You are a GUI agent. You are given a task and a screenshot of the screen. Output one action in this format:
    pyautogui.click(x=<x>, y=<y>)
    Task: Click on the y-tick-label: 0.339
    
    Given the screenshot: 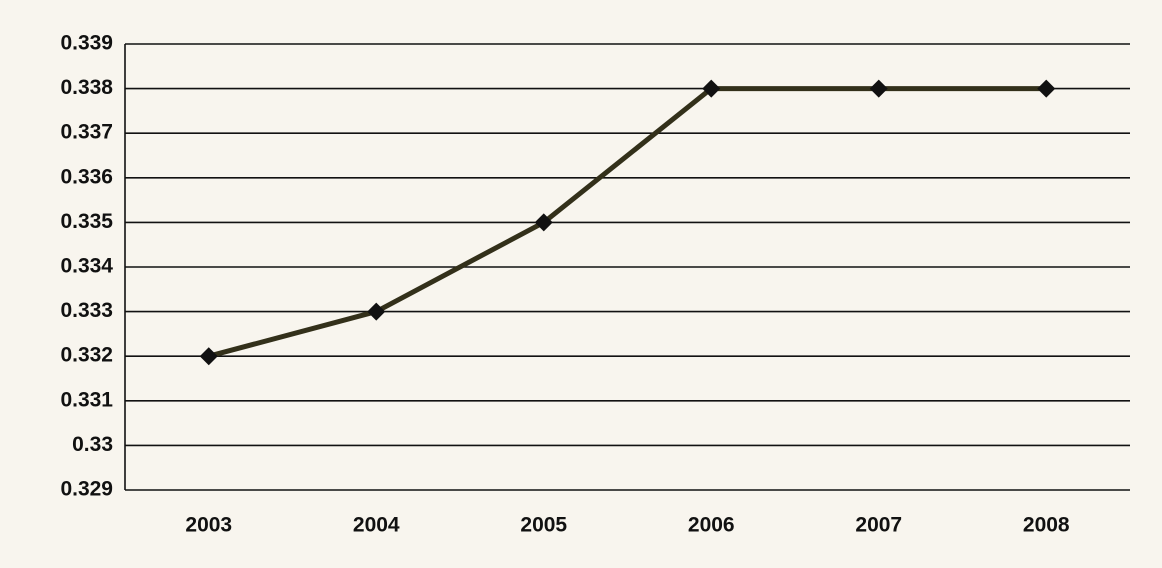 What is the action you would take?
    pyautogui.click(x=86, y=43)
    